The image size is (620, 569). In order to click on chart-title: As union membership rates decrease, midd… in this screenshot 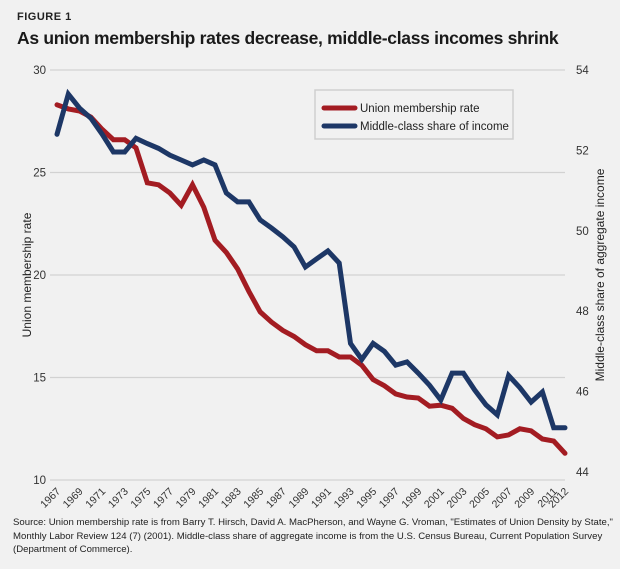, I will do `click(288, 38)`.